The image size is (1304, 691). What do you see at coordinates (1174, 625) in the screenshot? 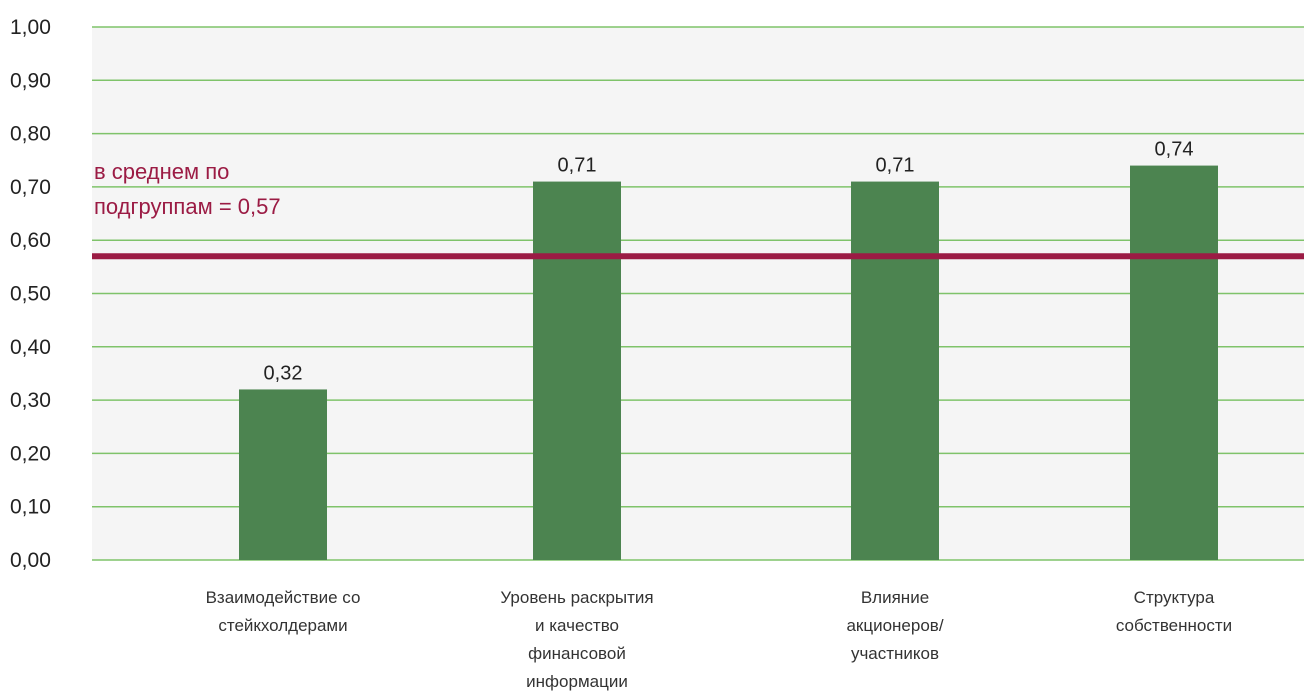
I see `category-label: собственности` at bounding box center [1174, 625].